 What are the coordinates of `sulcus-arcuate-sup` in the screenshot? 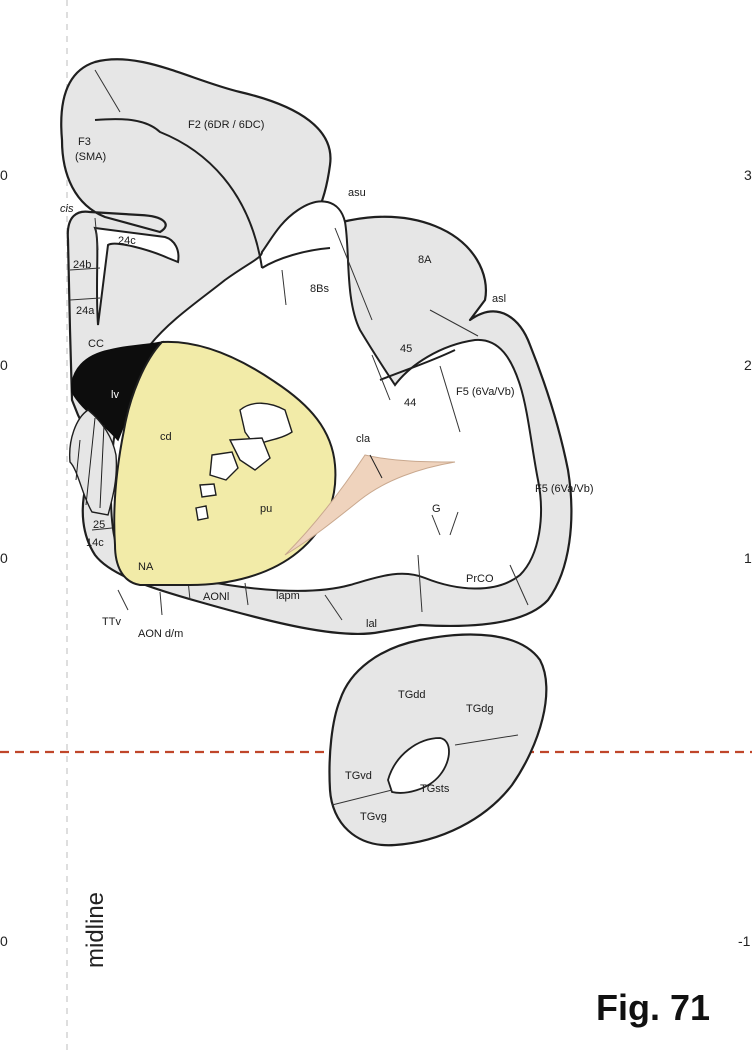 It's located at (296, 258).